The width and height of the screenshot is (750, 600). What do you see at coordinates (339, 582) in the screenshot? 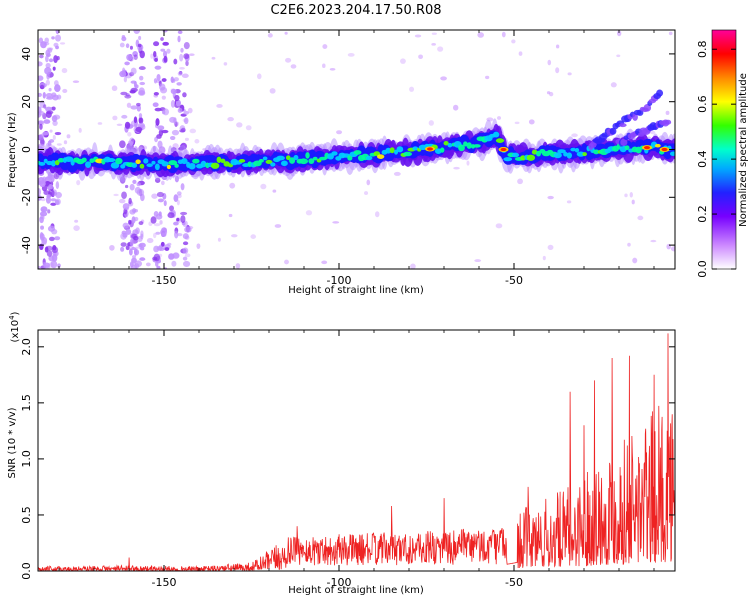
I see `snr-xtick-label: -100` at bounding box center [339, 582].